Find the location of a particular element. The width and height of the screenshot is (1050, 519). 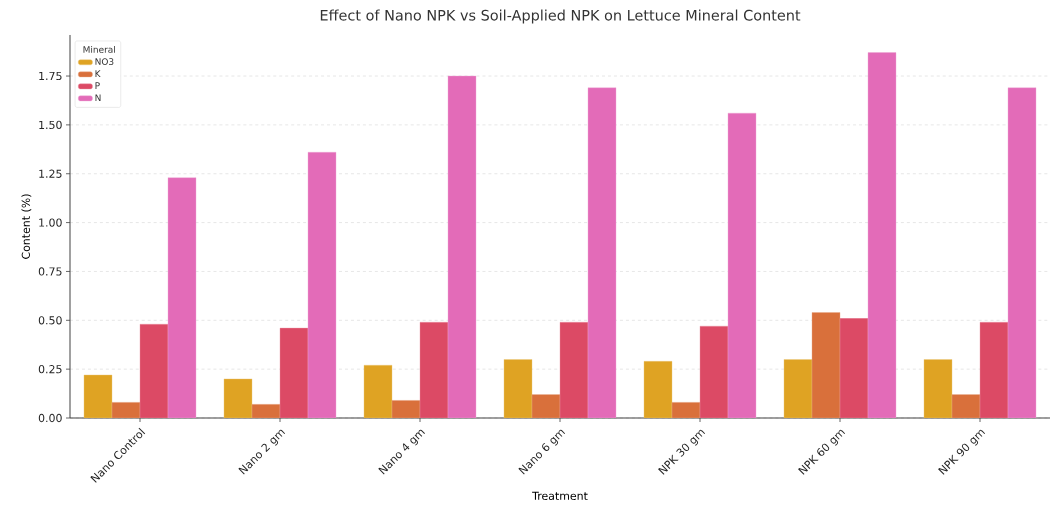

y-tick-label: 0.50 is located at coordinates (50, 320).